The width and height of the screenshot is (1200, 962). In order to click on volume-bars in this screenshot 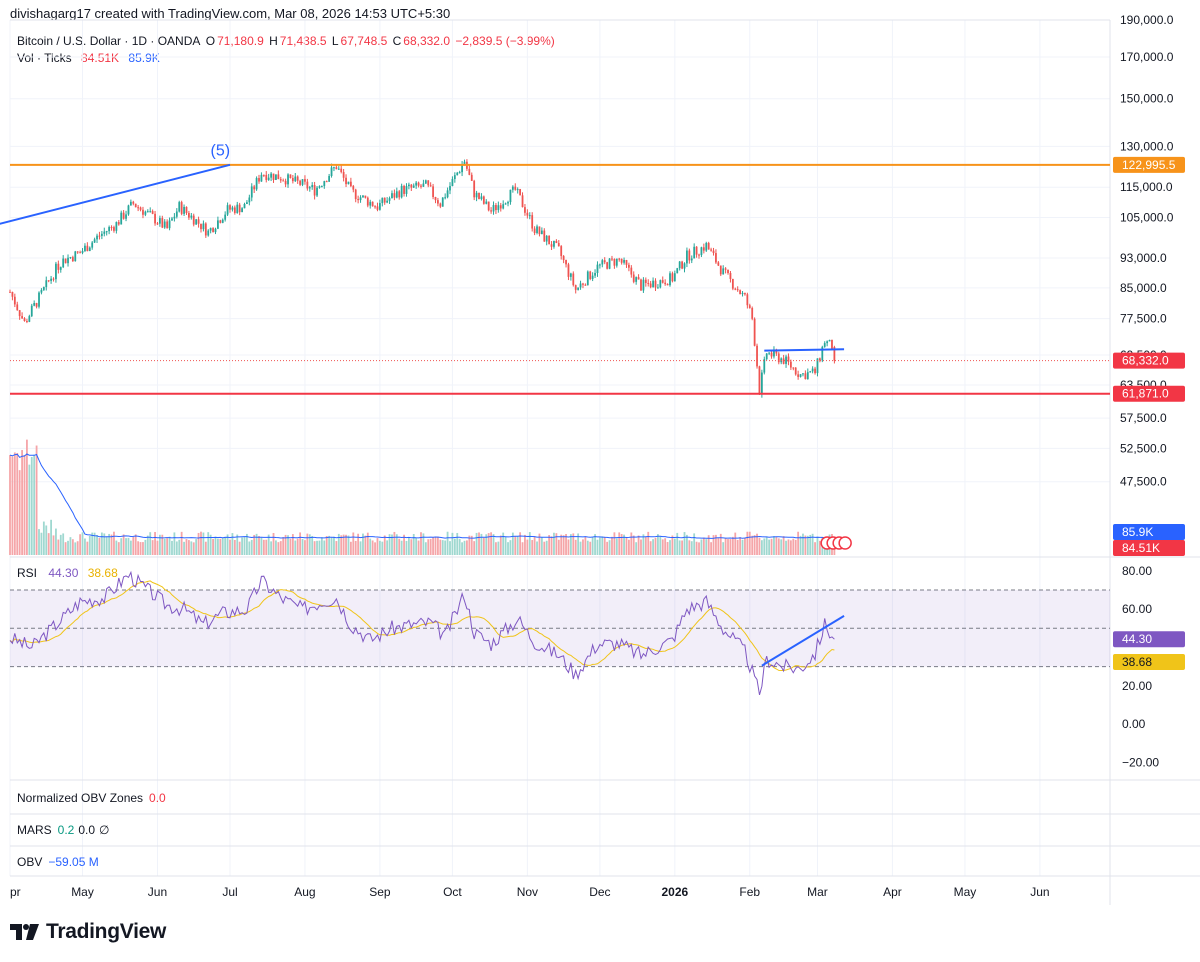, I will do `click(422, 497)`.